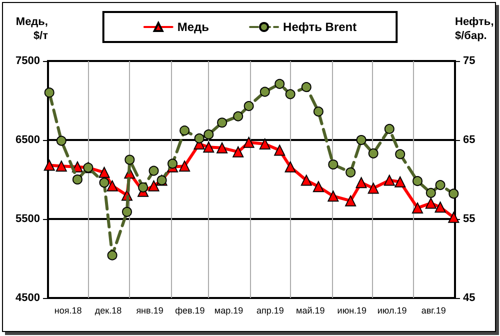 This screenshot has height=336, width=500. What do you see at coordinates (310, 311) in the screenshot?
I see `x-tick-label: май.19` at bounding box center [310, 311].